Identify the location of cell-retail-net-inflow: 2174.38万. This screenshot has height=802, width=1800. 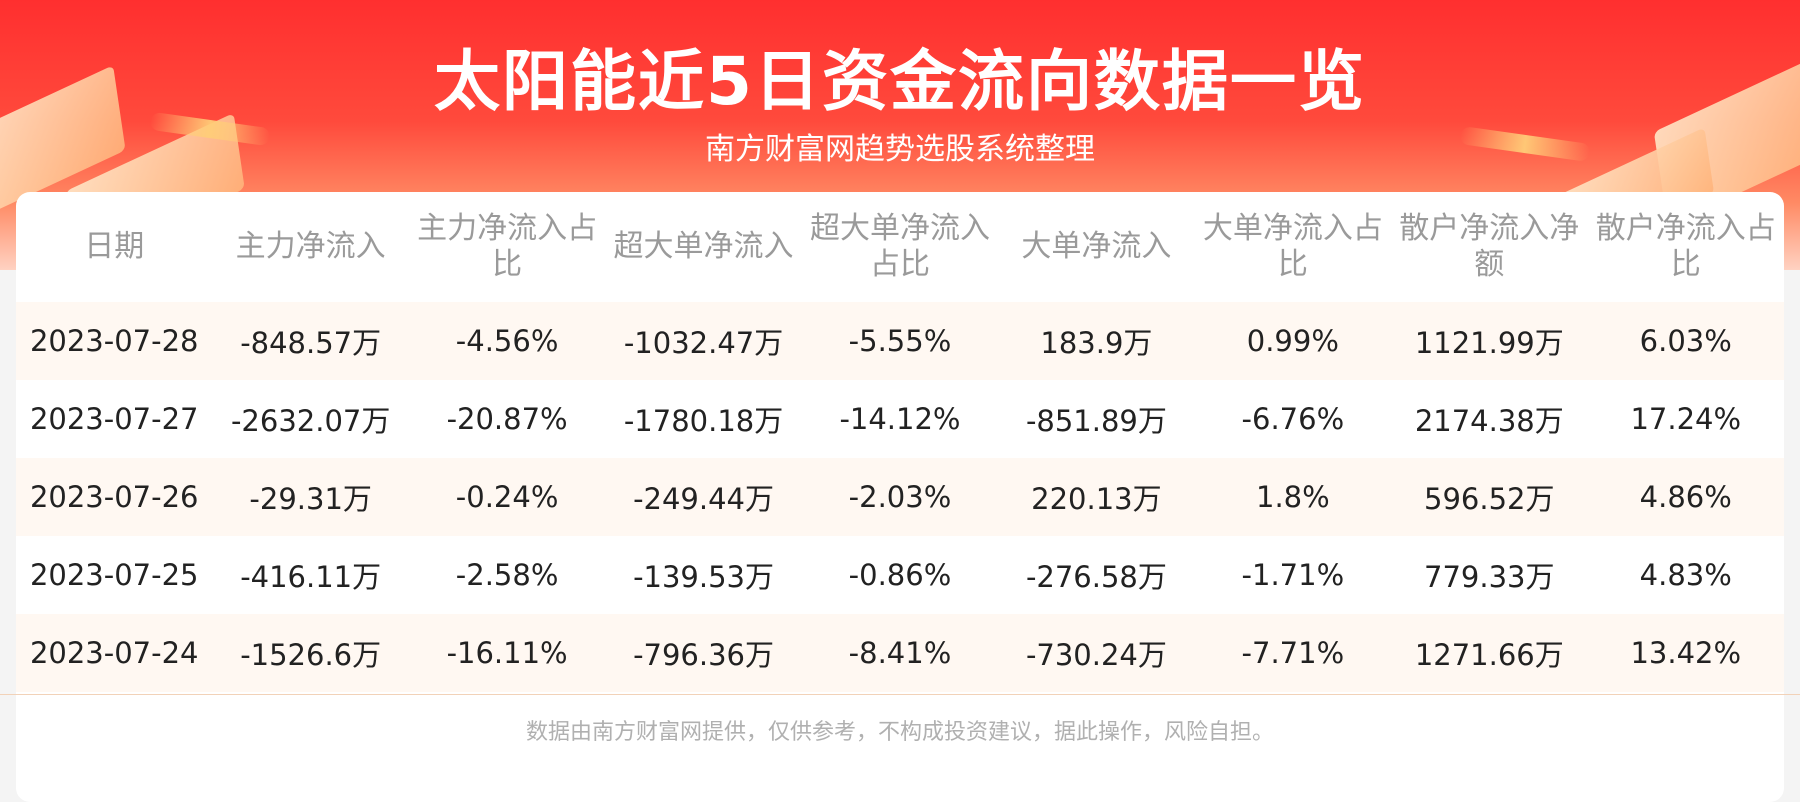
(1489, 419).